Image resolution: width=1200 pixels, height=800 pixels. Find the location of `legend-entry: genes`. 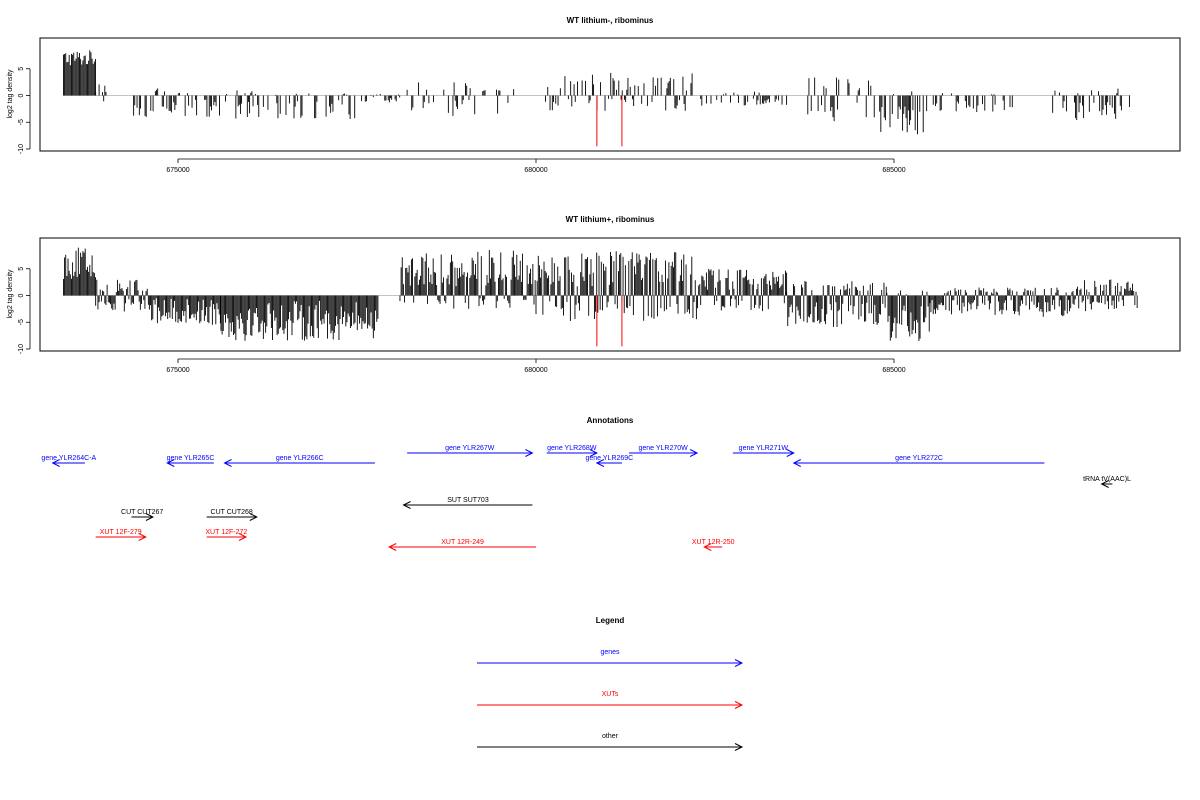

legend-entry: genes is located at coordinates (610, 658).